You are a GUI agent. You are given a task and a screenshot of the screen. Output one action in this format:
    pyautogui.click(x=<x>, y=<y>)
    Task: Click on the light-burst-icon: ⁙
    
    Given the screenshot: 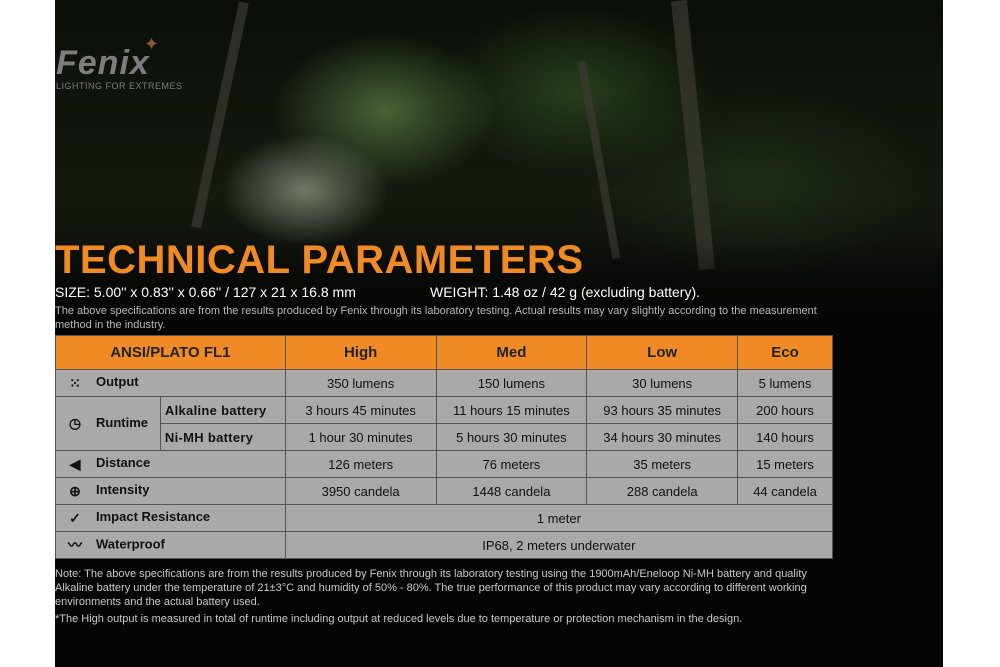 What is the action you would take?
    pyautogui.click(x=75, y=382)
    